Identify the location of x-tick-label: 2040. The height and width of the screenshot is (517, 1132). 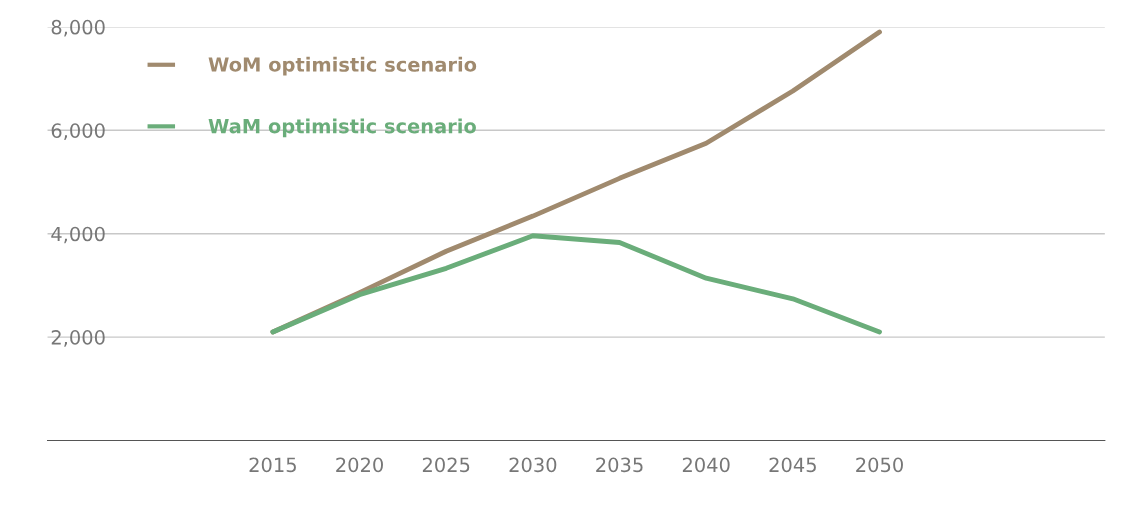
(706, 465).